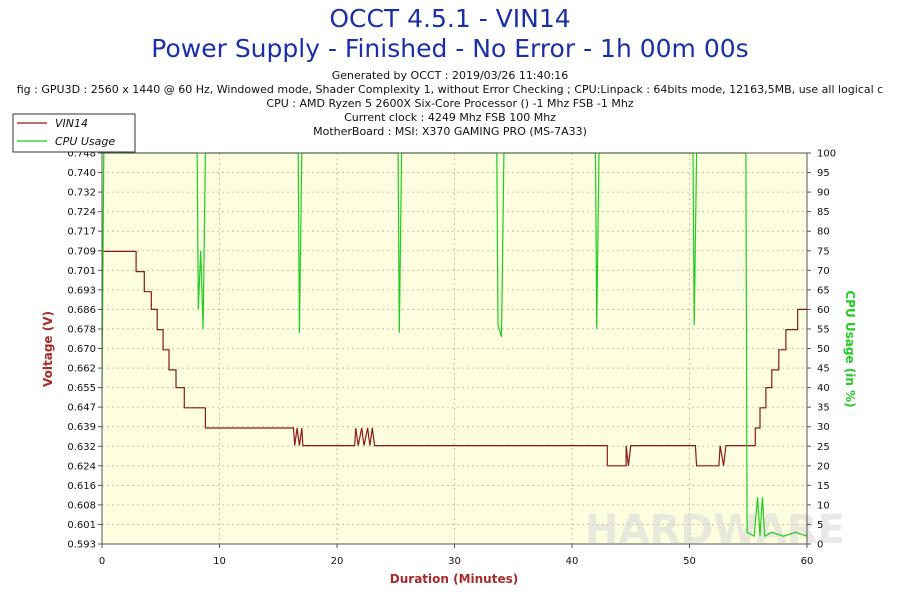 Image resolution: width=900 pixels, height=600 pixels. What do you see at coordinates (85, 141) in the screenshot?
I see `legend-label-cpu-usage: CPU Usage` at bounding box center [85, 141].